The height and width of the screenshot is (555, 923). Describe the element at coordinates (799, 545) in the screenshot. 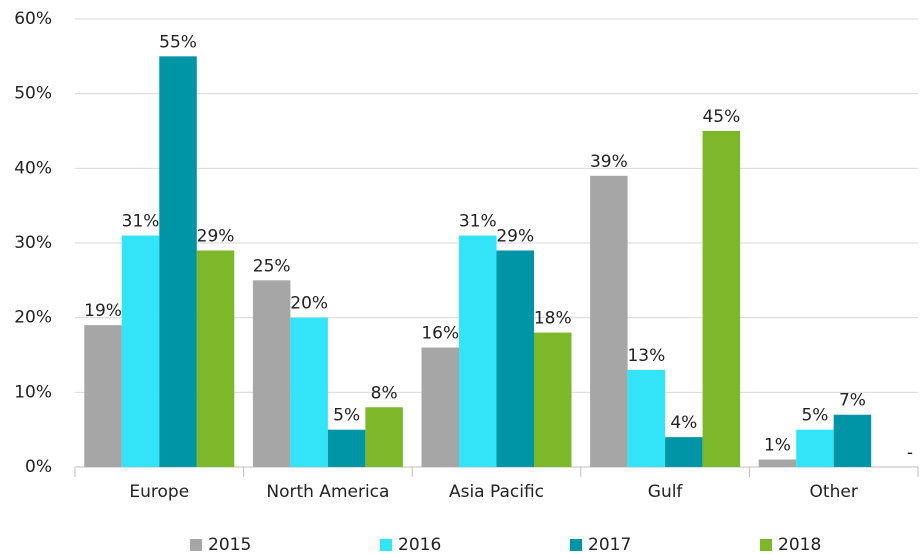

I see `legend-label: 2018` at that location.